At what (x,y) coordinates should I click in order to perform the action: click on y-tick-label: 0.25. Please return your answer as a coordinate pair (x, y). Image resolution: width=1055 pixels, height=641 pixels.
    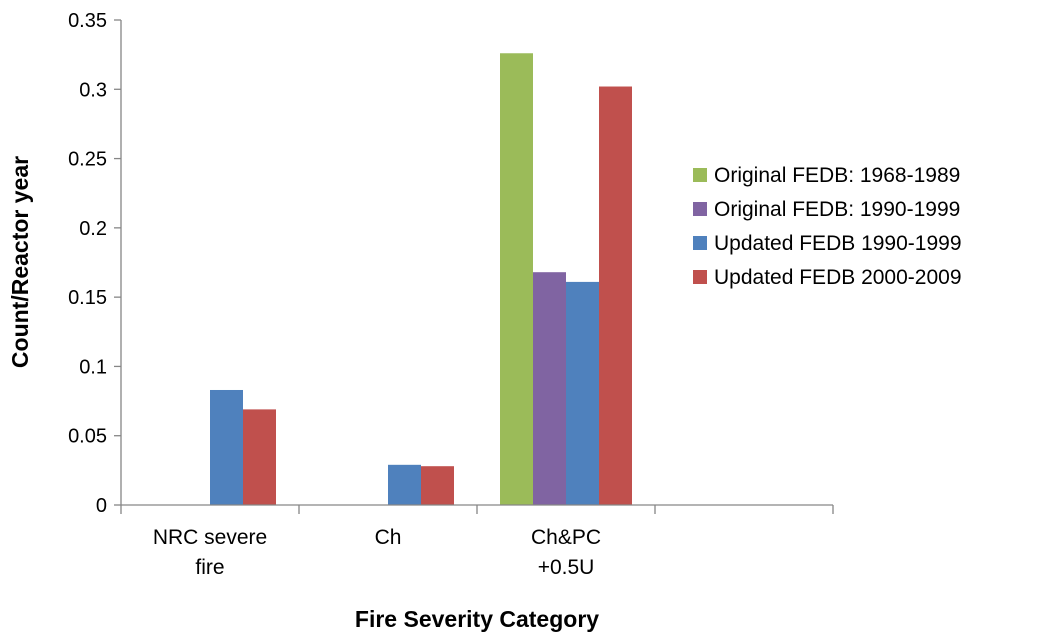
    Looking at the image, I should click on (87, 160).